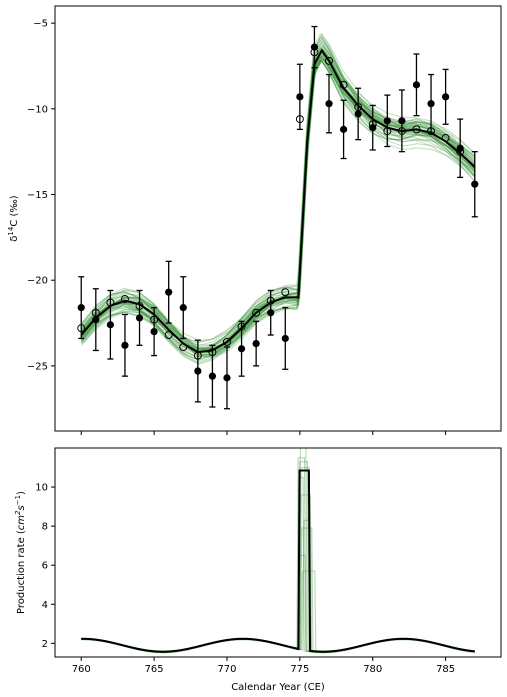 The image size is (507, 697). I want to click on x-axis-label: Calendar Year (CE), so click(278, 687).